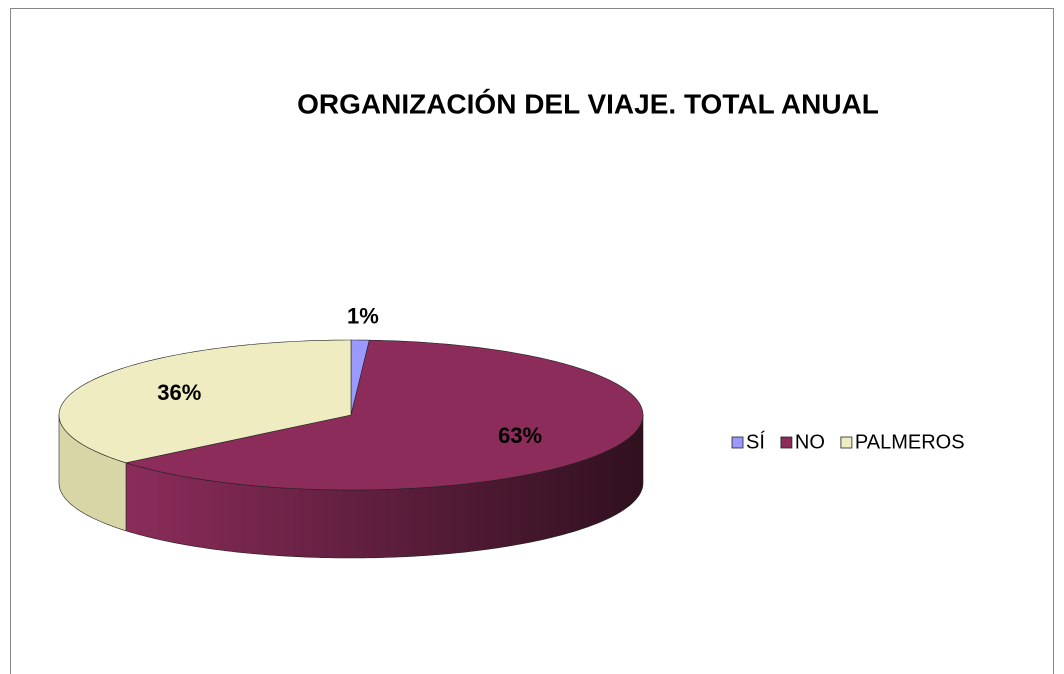 This screenshot has height=674, width=1064. Describe the element at coordinates (363, 315) in the screenshot. I see `data-label: 1%` at that location.